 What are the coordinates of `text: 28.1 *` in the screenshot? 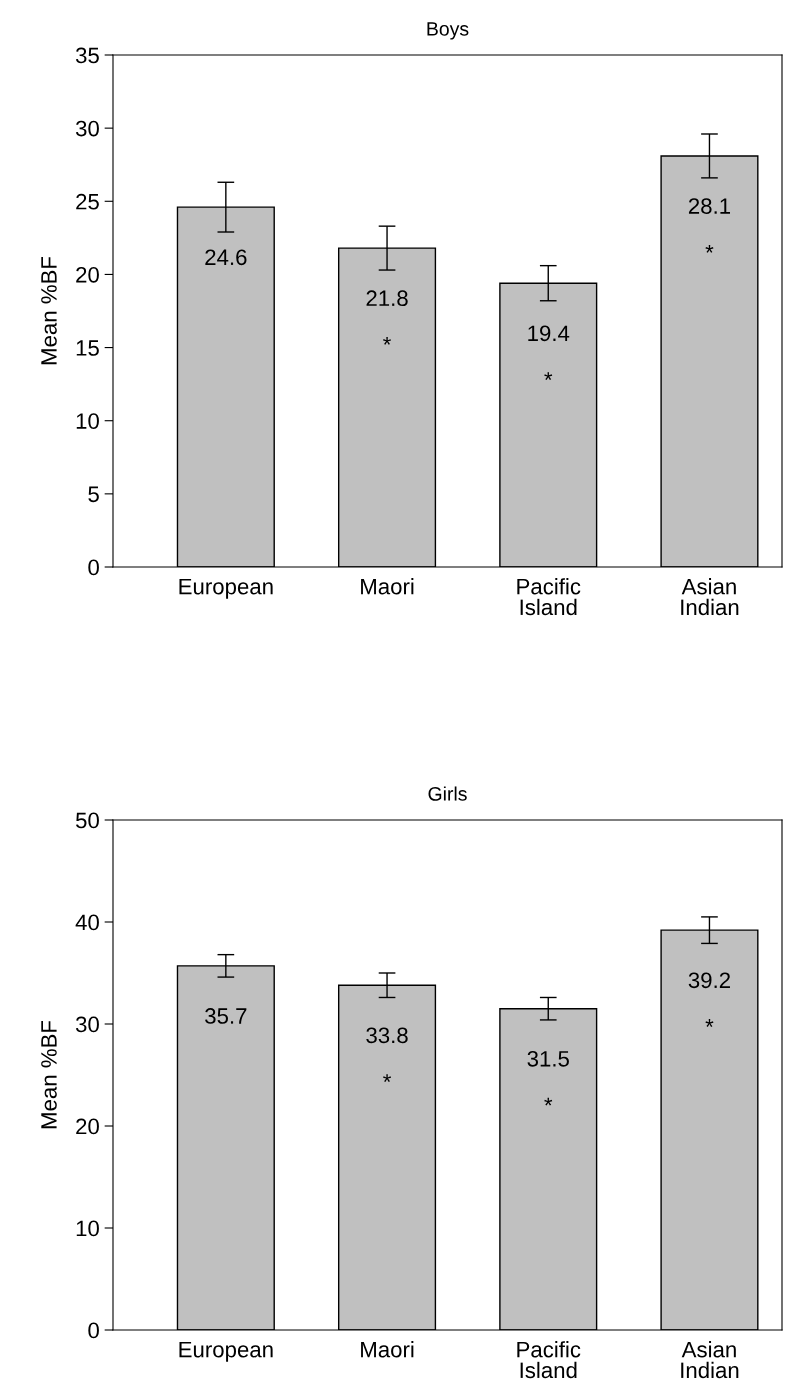 It's located at (709, 225).